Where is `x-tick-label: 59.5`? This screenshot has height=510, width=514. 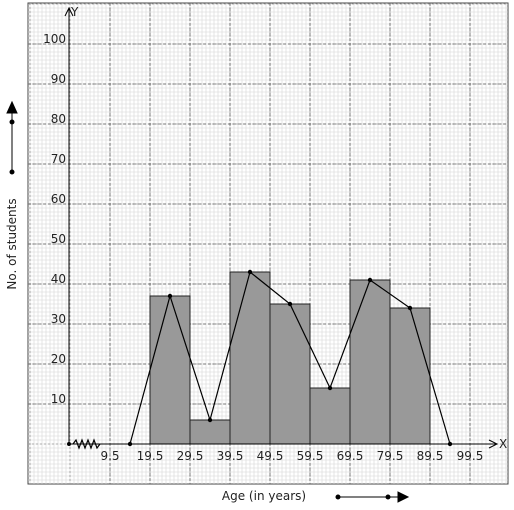
x-tick-label: 59.5 is located at coordinates (310, 456).